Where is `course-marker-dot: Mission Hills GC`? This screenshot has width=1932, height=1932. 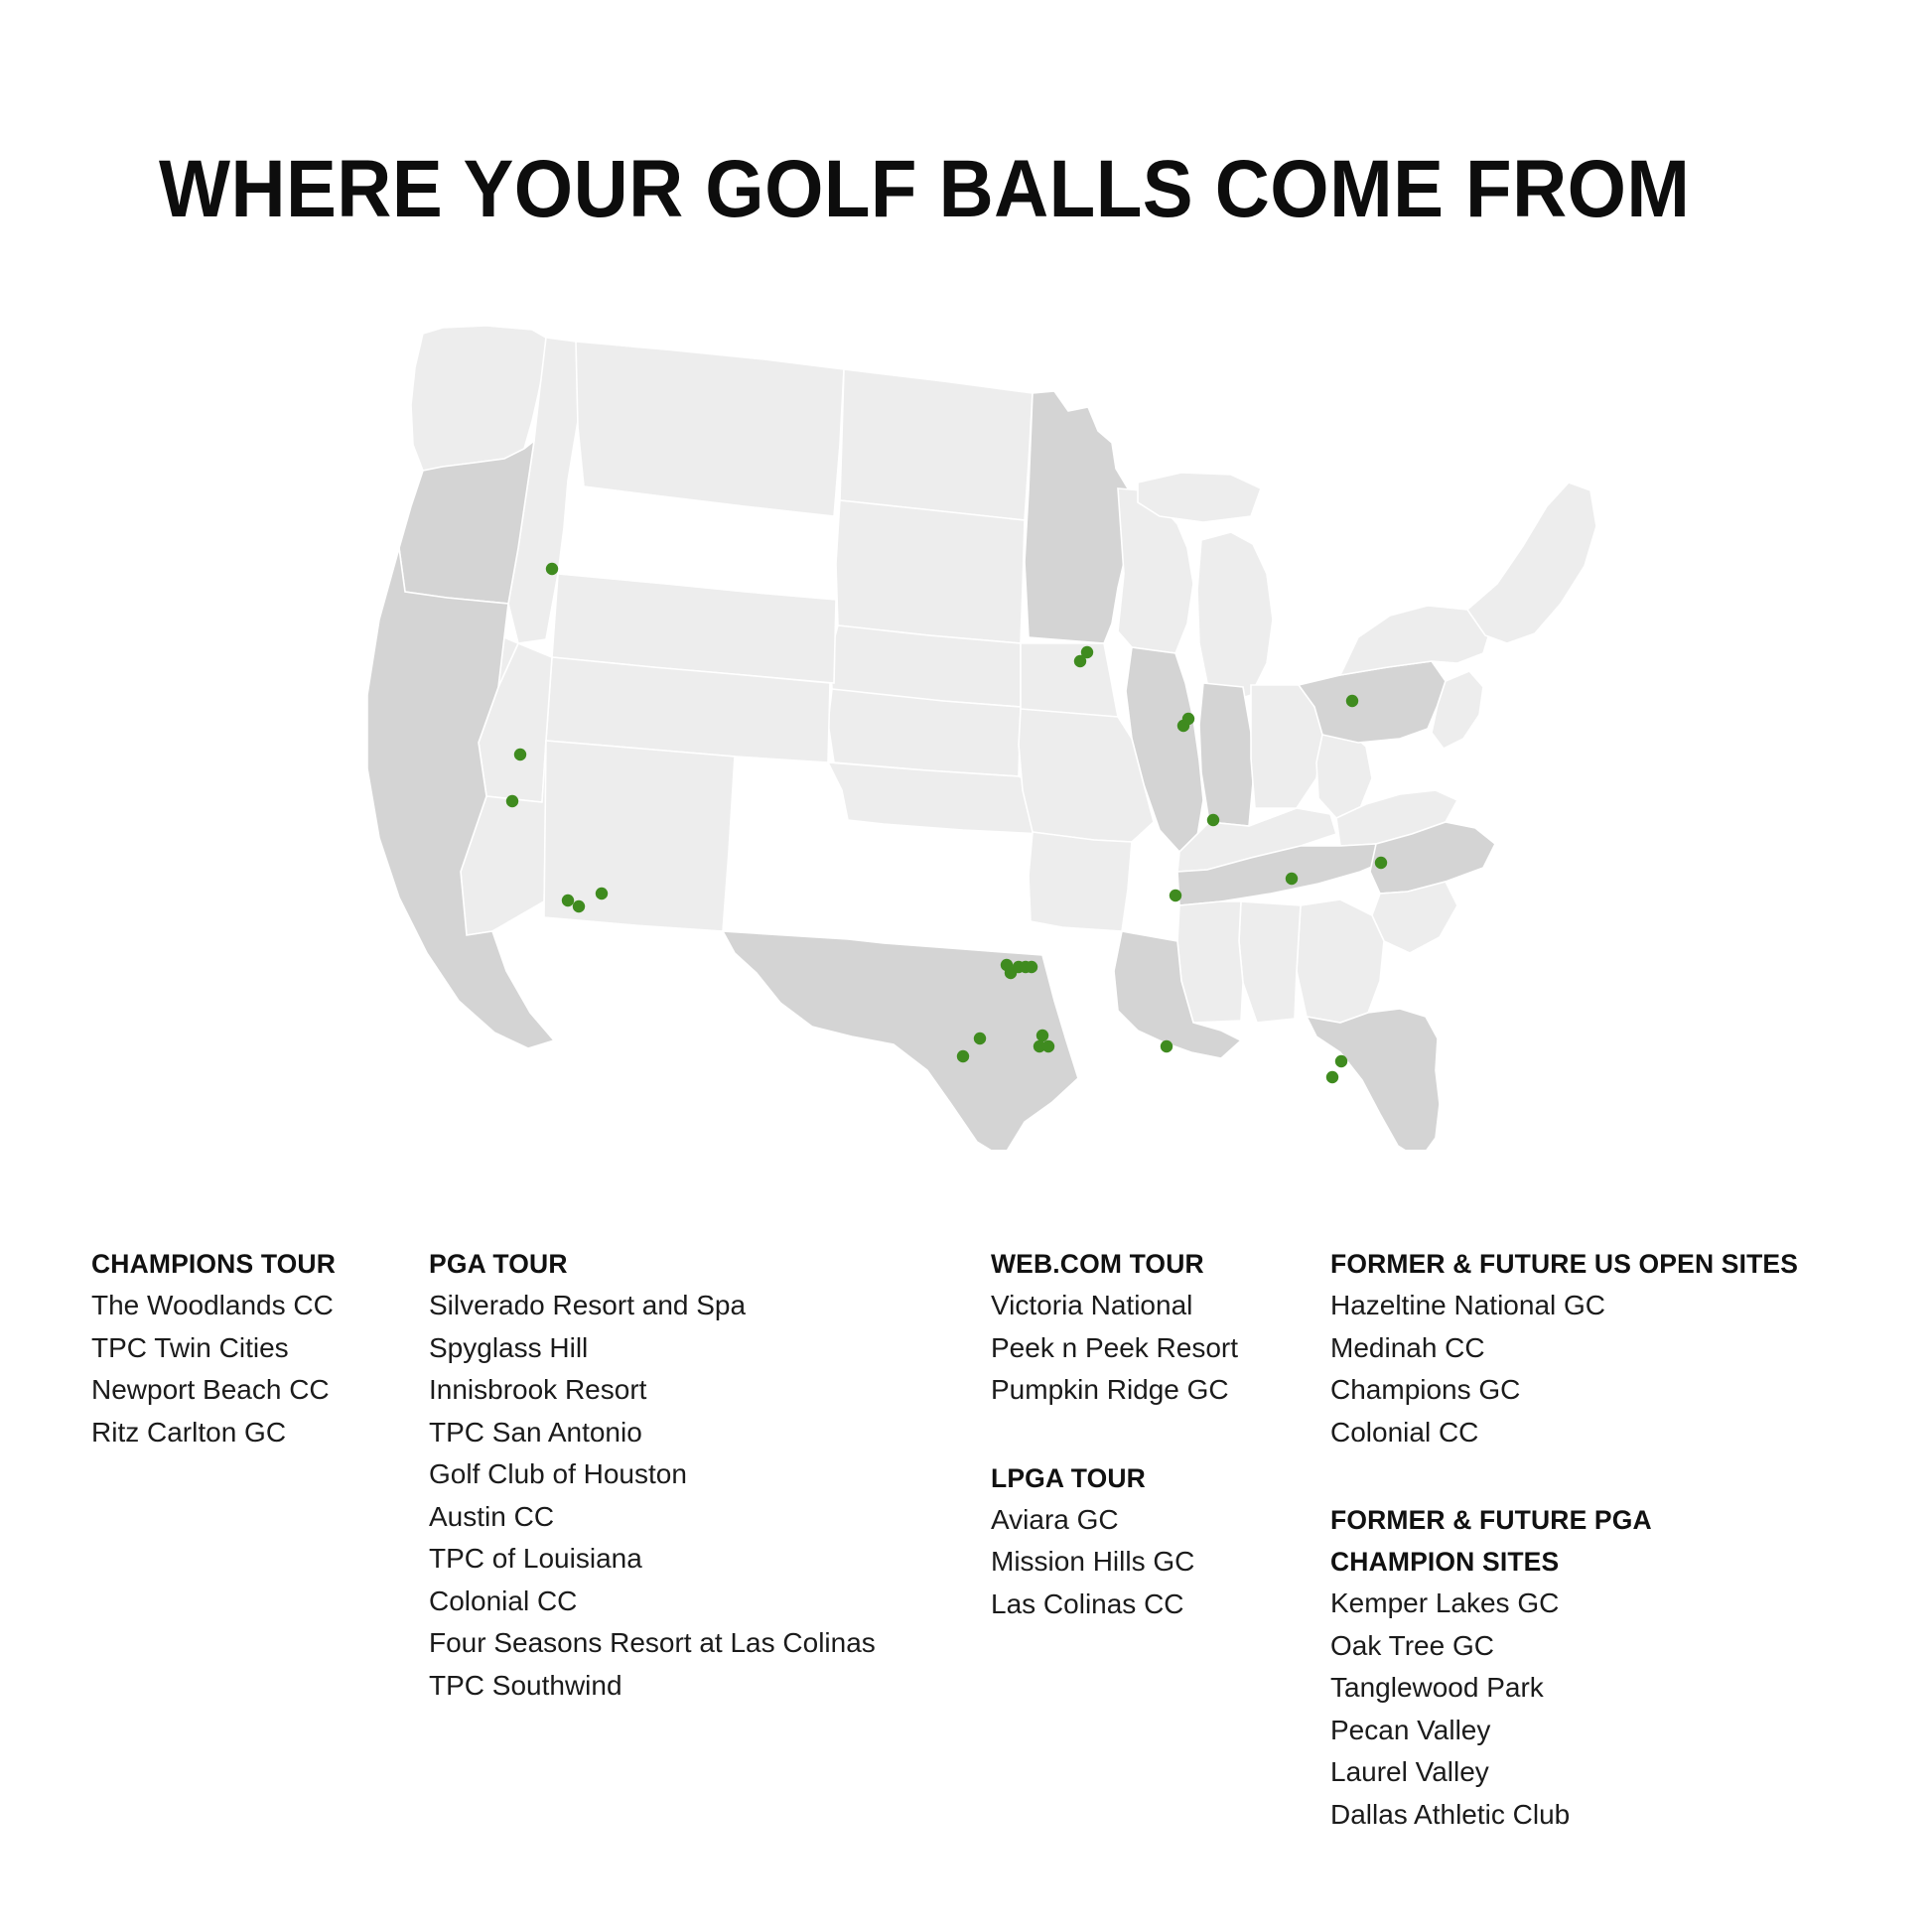
course-marker-dot: Mission Hills GC is located at coordinates (602, 894).